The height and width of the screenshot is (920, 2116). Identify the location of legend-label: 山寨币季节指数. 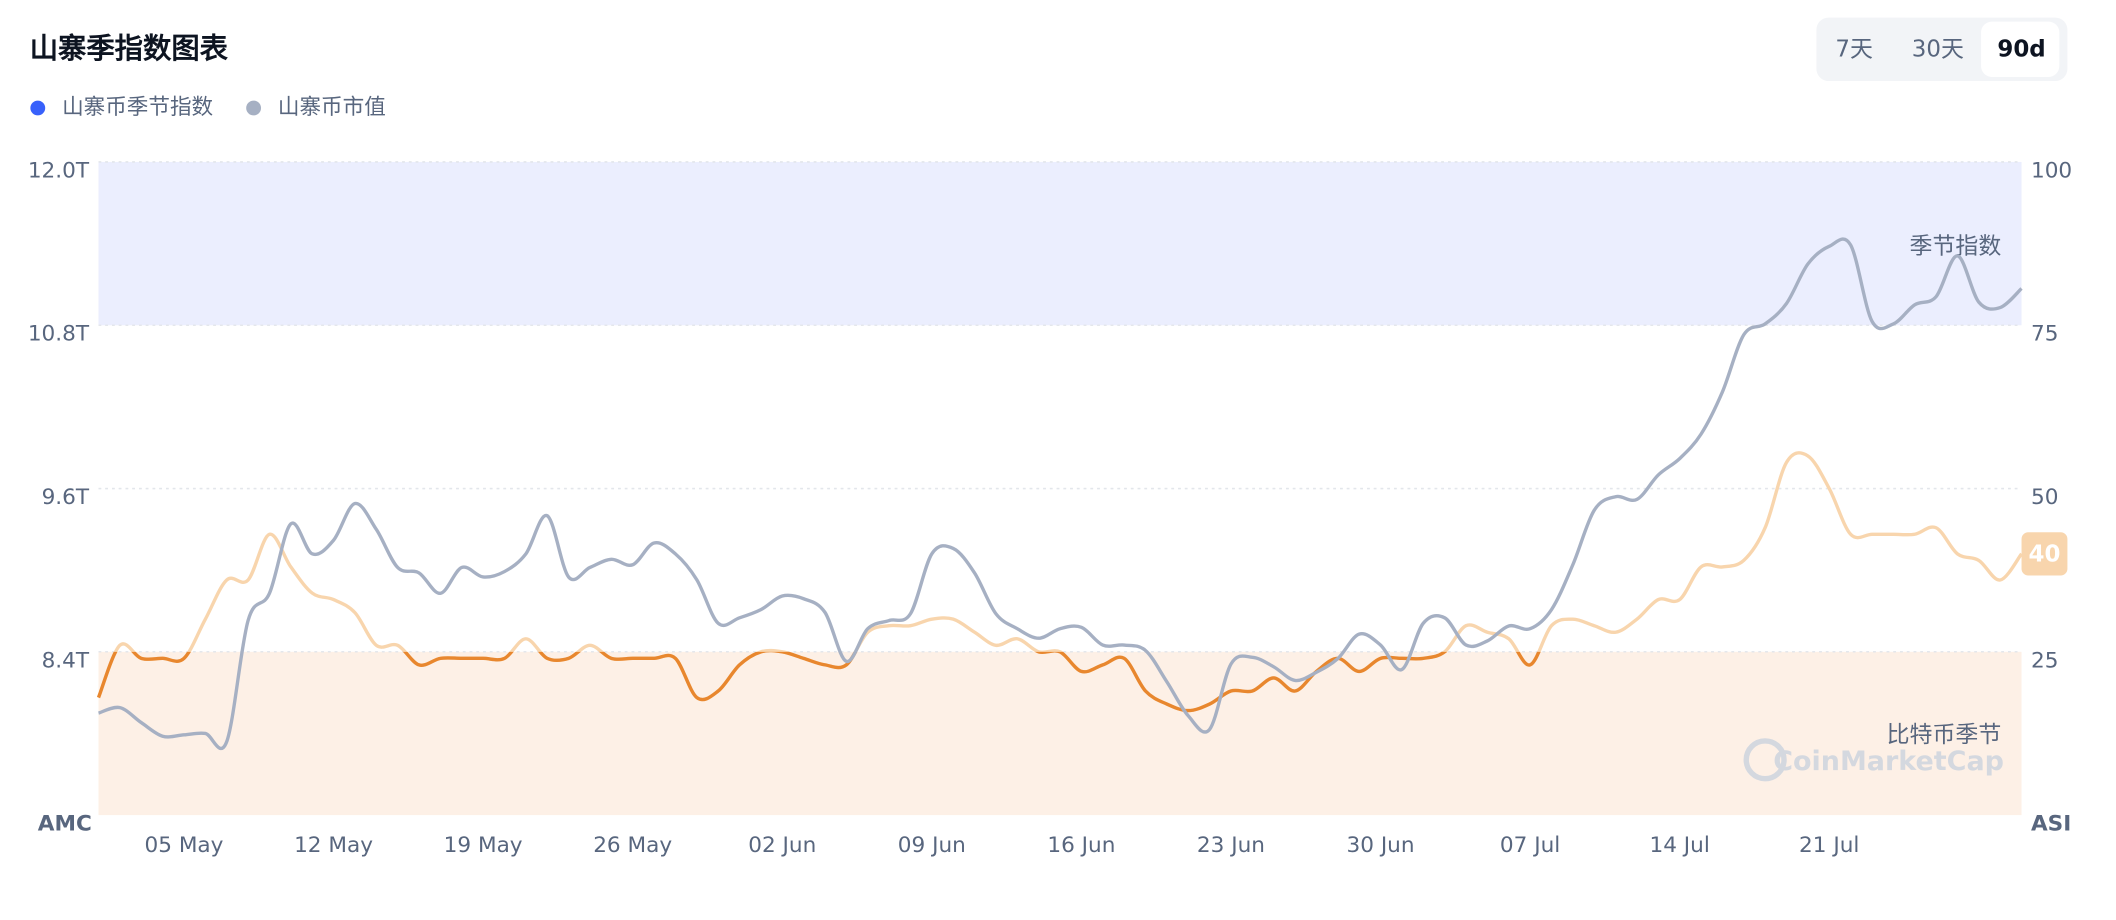
(137, 107).